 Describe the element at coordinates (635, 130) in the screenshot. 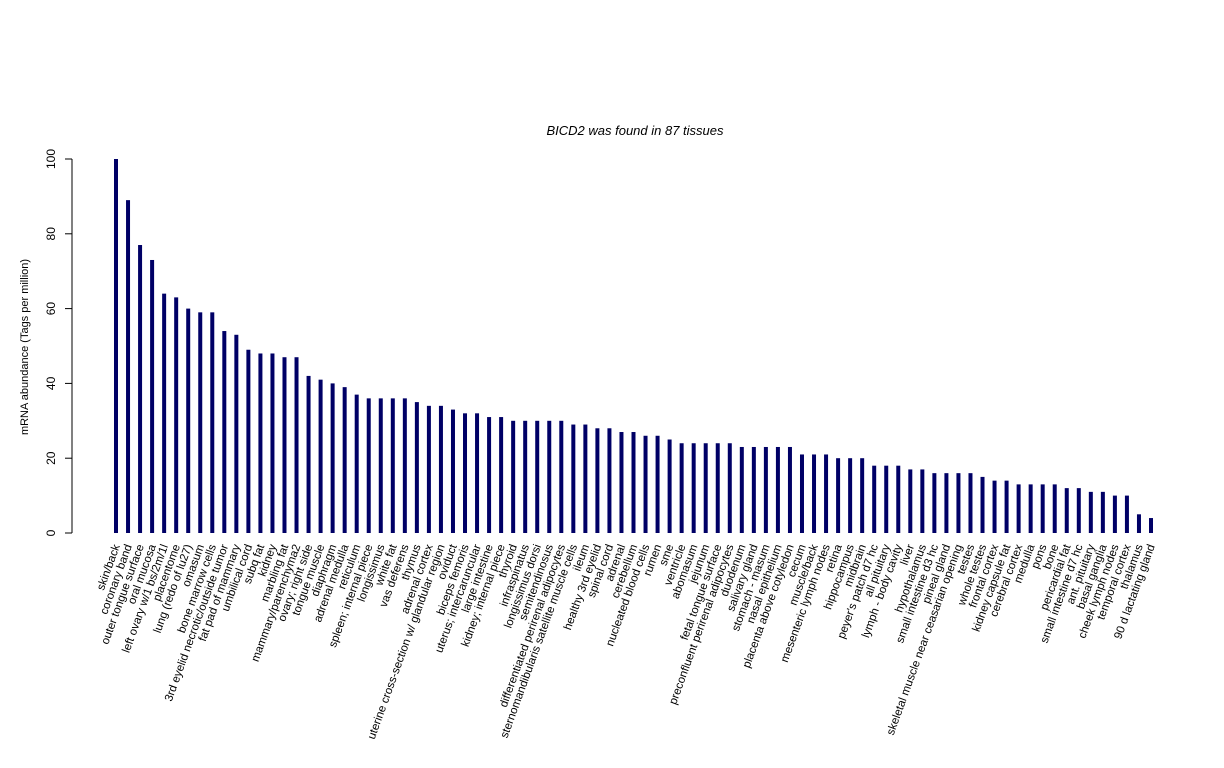

I see `chart-title: BICD2 was found in 87 tissues` at that location.